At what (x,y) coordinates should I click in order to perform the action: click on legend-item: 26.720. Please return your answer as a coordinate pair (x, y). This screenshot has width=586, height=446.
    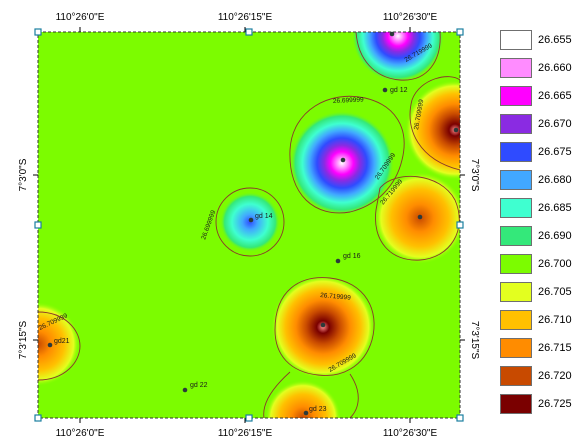
    Looking at the image, I should click on (543, 377).